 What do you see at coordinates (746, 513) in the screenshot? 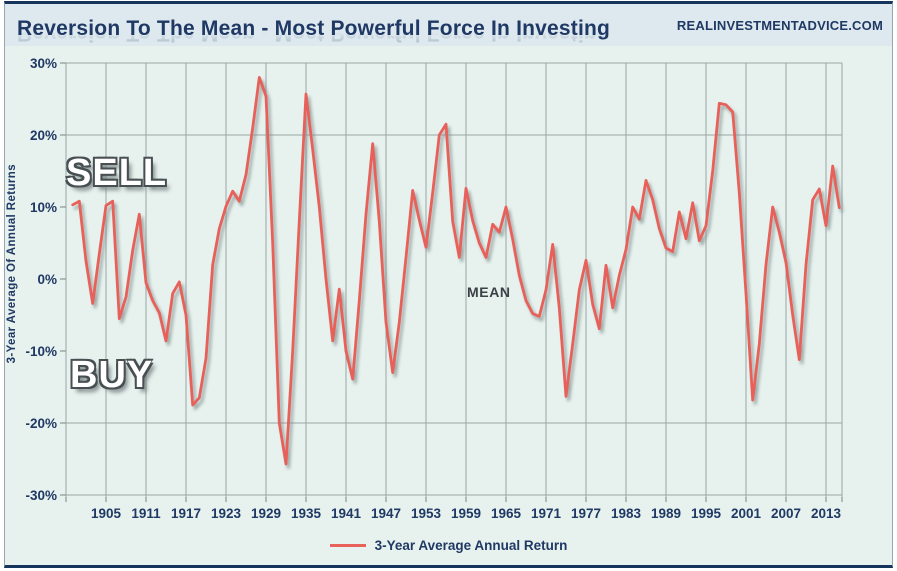
I see `x-tick-label: 2001` at bounding box center [746, 513].